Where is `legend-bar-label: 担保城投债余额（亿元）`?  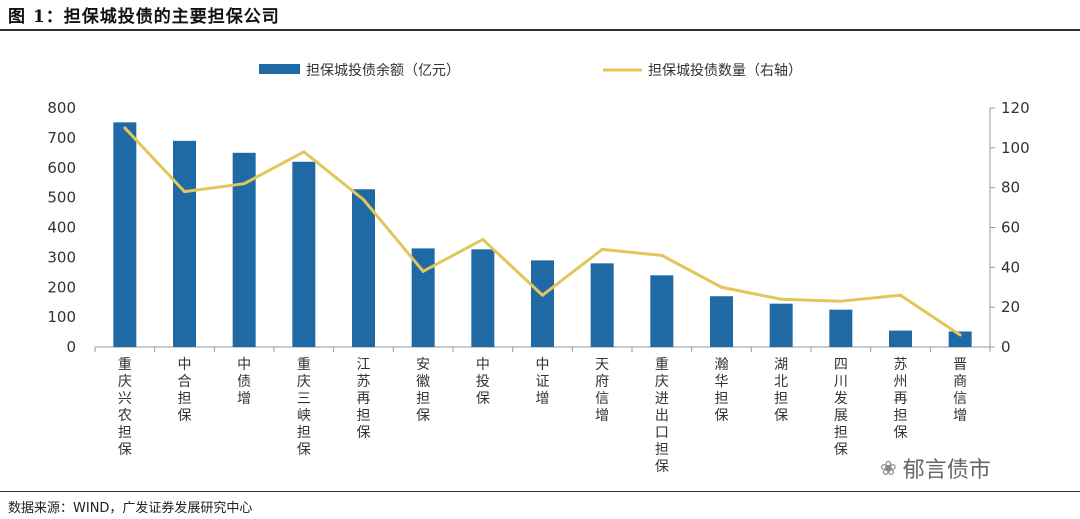 legend-bar-label: 担保城投债余额（亿元） is located at coordinates (383, 70).